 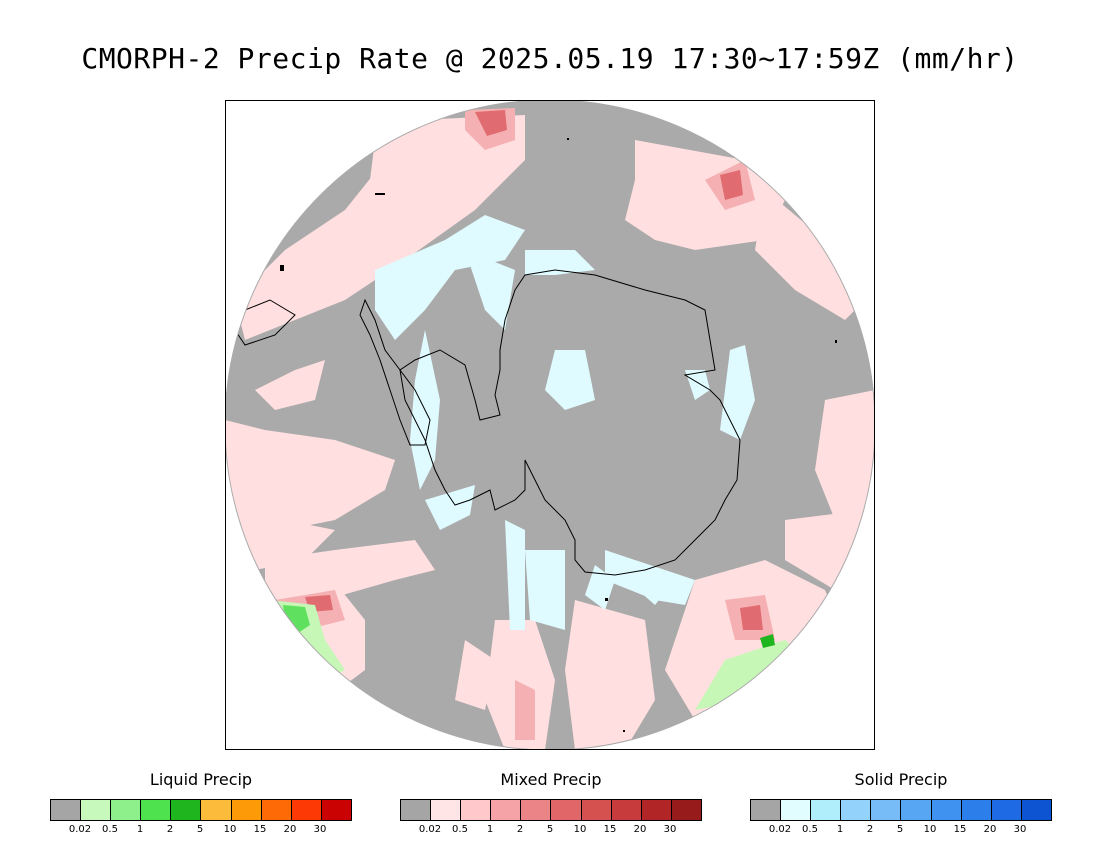 I want to click on legend-swatches-liquid, so click(x=201, y=810).